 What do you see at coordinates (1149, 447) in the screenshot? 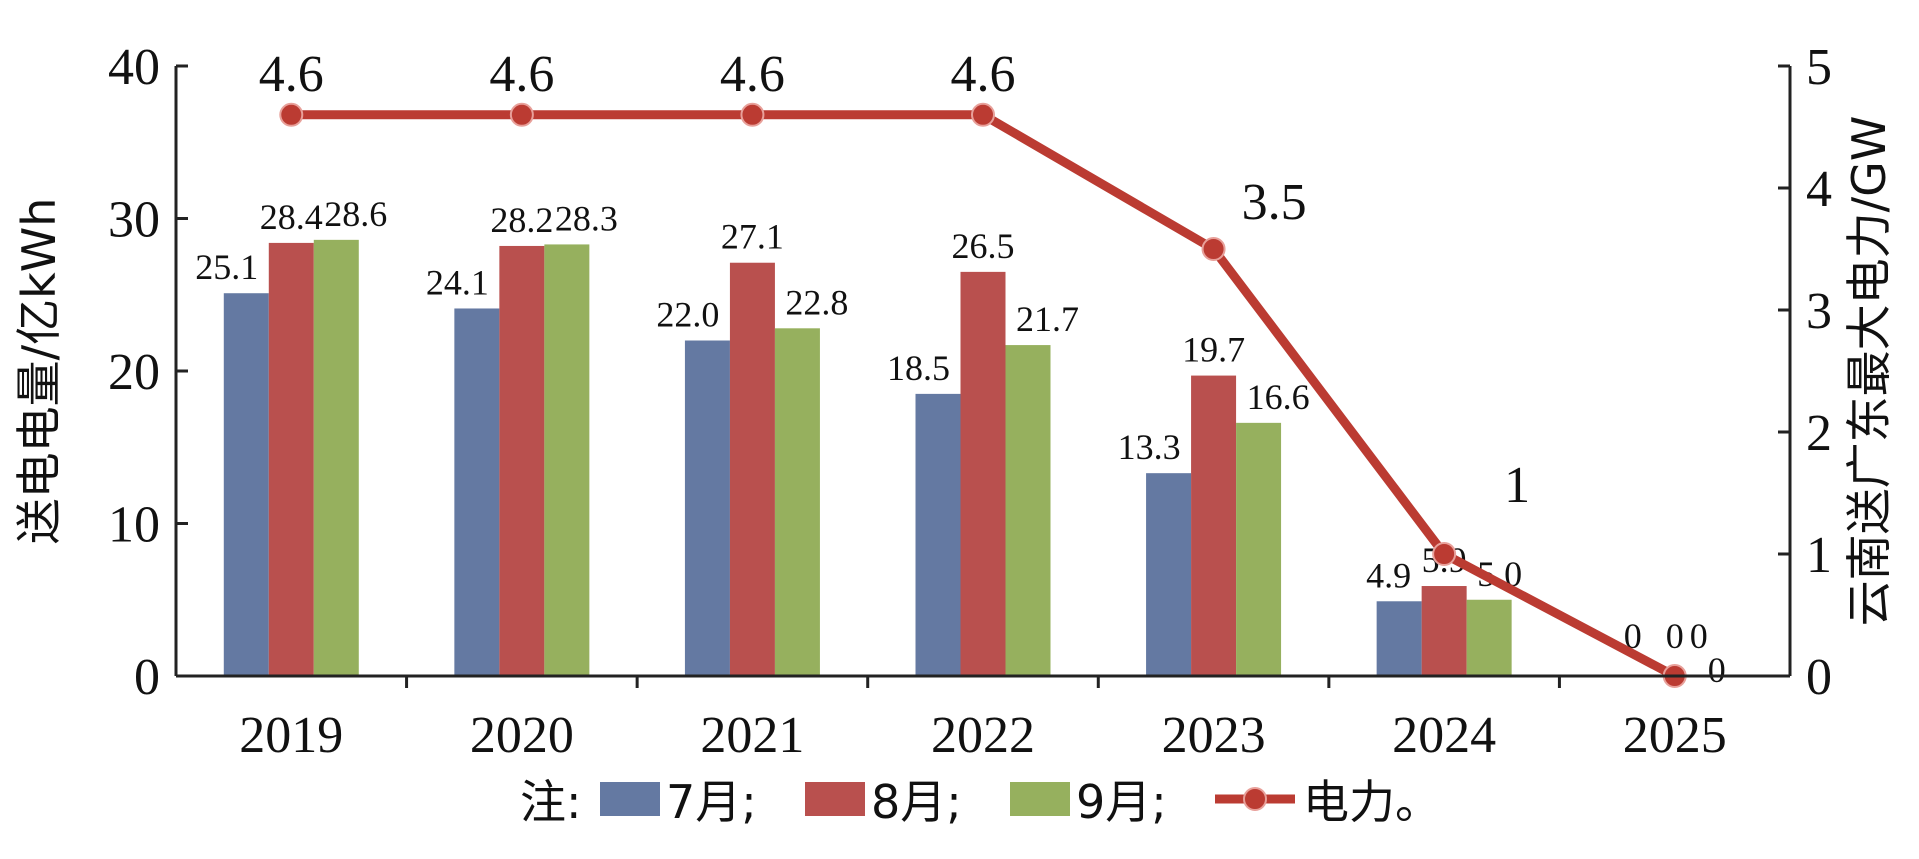
I see `bar-data-label: 13.3` at bounding box center [1149, 447].